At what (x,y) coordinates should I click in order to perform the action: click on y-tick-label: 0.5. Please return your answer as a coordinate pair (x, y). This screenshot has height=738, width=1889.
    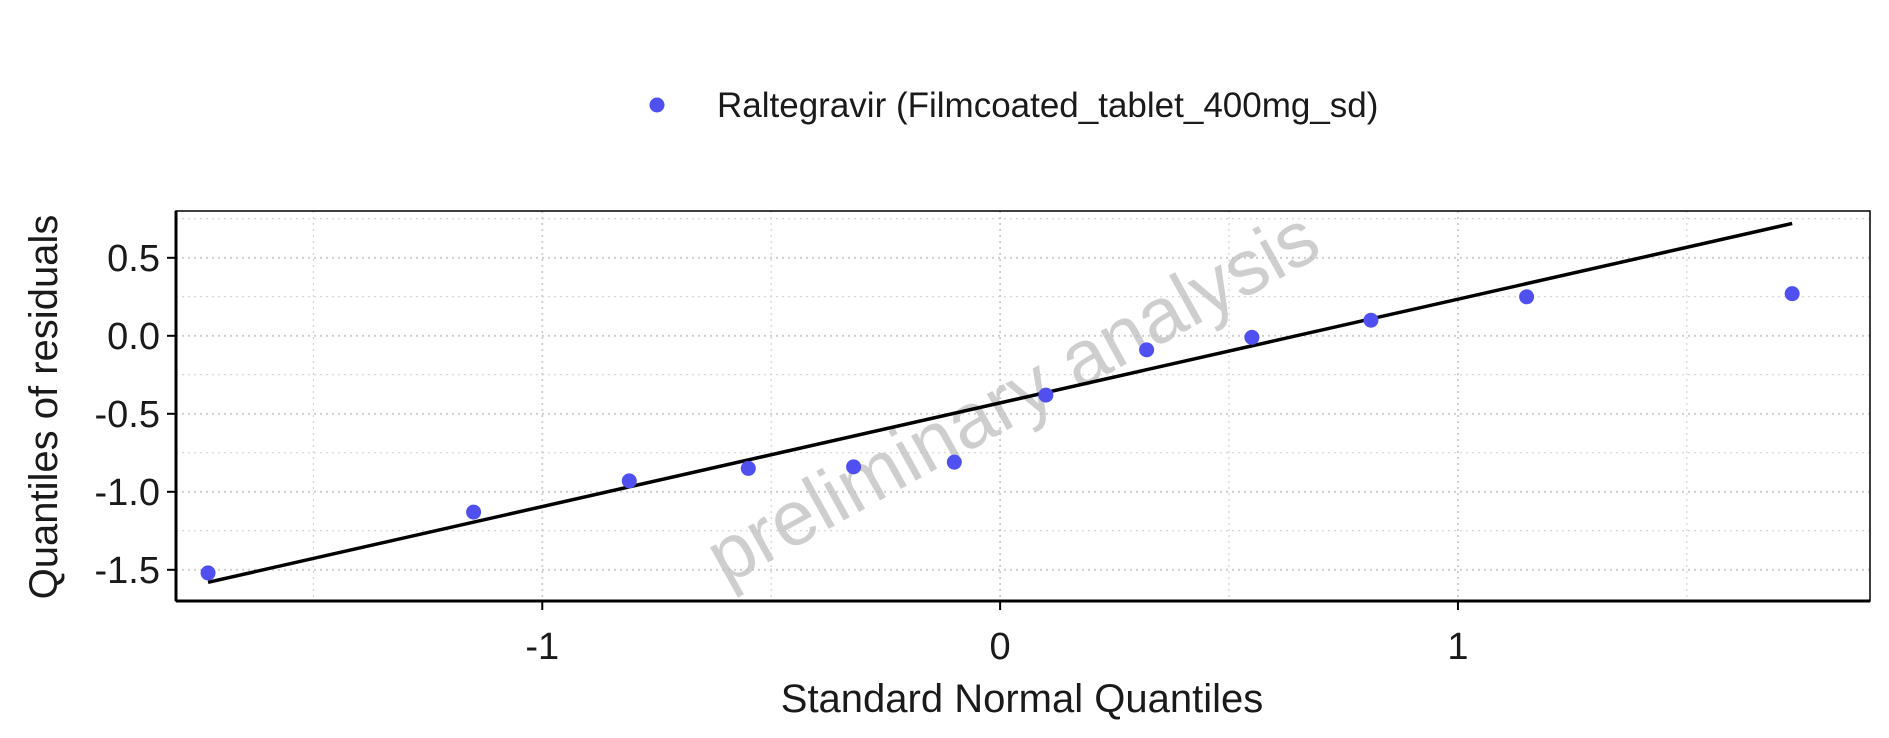
    Looking at the image, I should click on (133, 259).